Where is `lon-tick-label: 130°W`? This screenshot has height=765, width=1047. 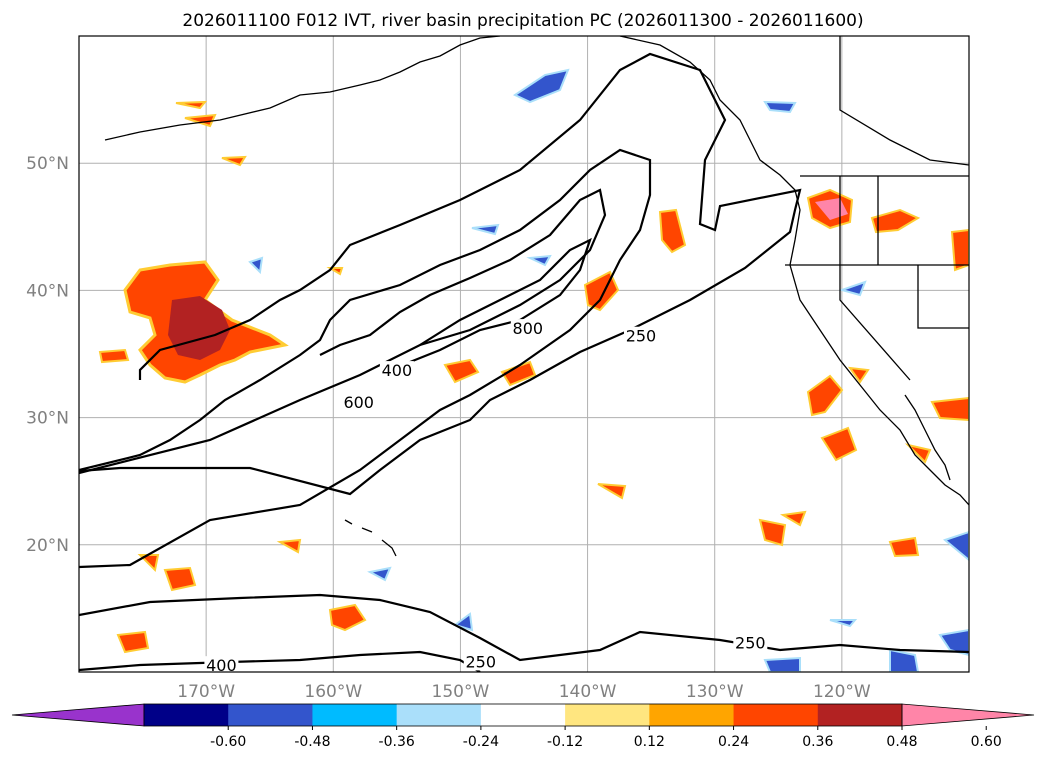
lon-tick-label: 130°W is located at coordinates (715, 692).